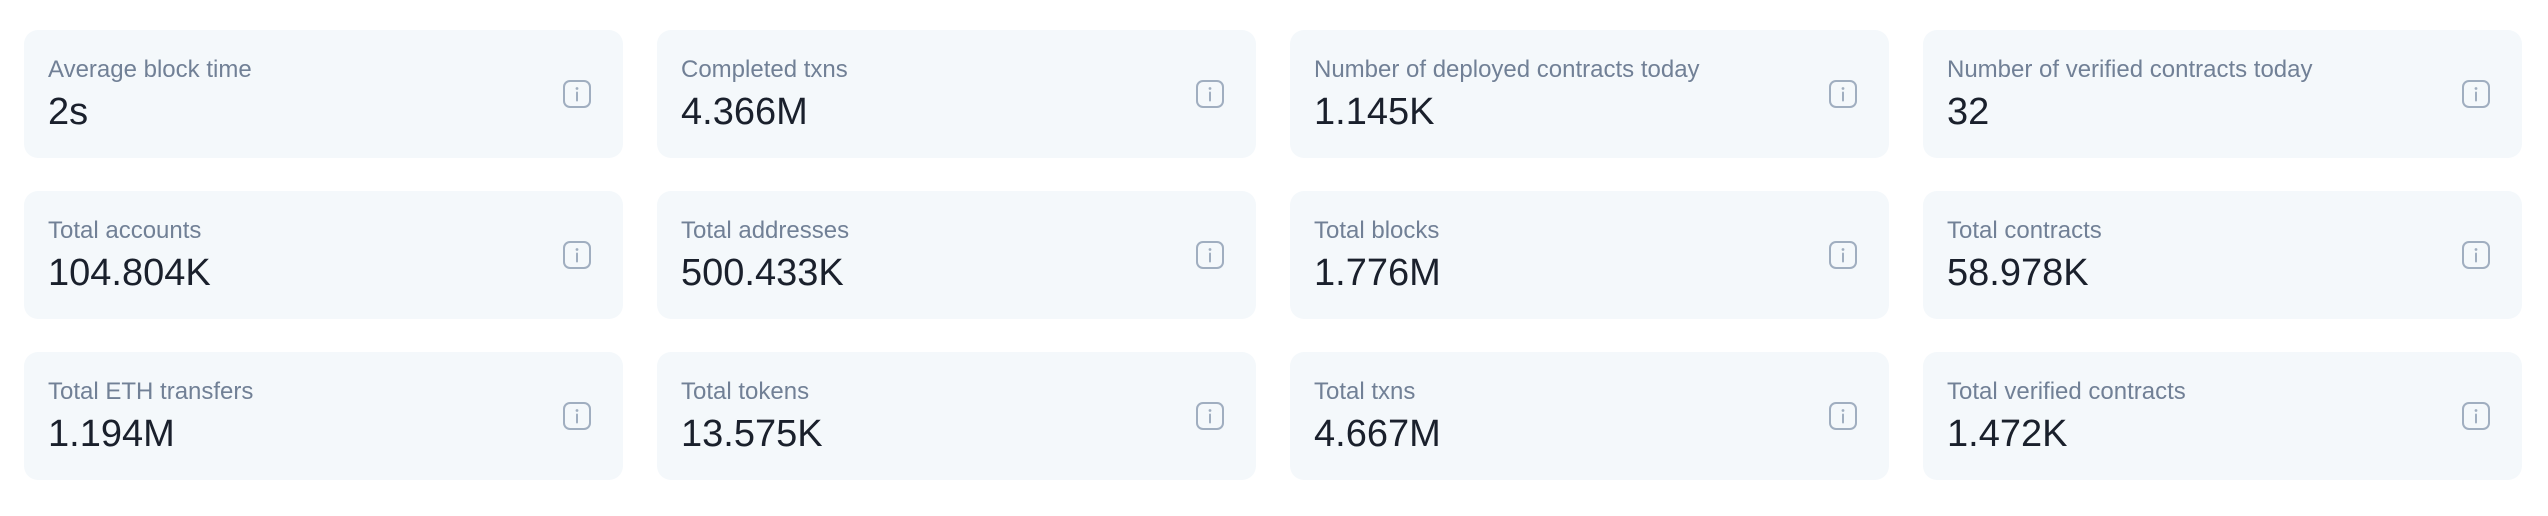 The width and height of the screenshot is (2548, 516). What do you see at coordinates (2222, 255) in the screenshot?
I see `stat-card-total-contracts: Total contracts 58.978K` at bounding box center [2222, 255].